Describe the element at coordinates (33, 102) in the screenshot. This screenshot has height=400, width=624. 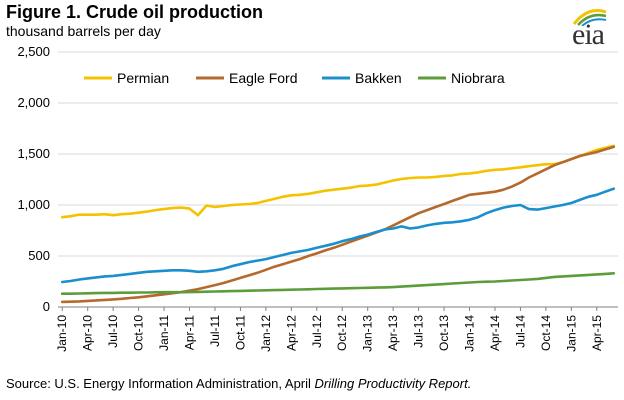
I see `y-tick-label: 2,000` at that location.